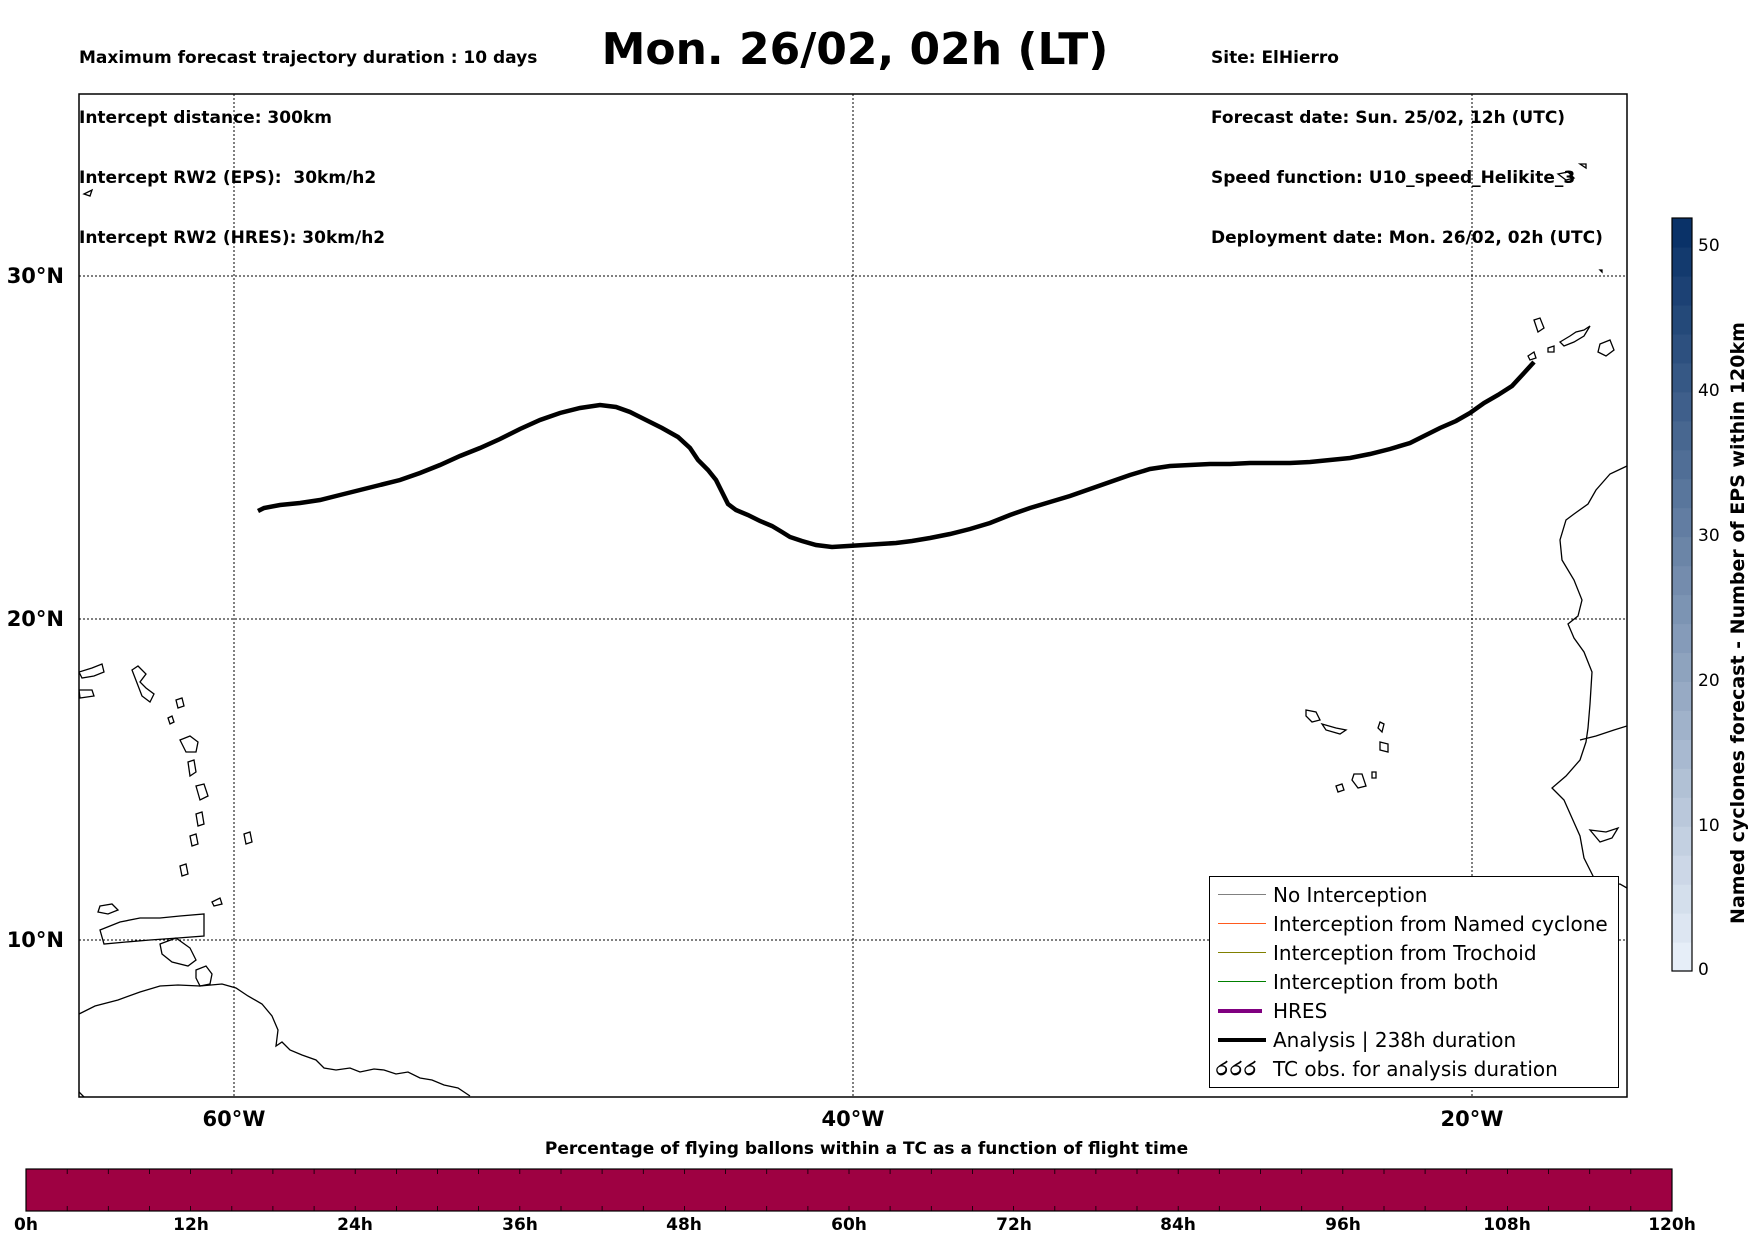 Image resolution: width=1752 pixels, height=1241 pixels. What do you see at coordinates (853, 1119) in the screenshot?
I see `lon-label-40w: 40°W` at bounding box center [853, 1119].